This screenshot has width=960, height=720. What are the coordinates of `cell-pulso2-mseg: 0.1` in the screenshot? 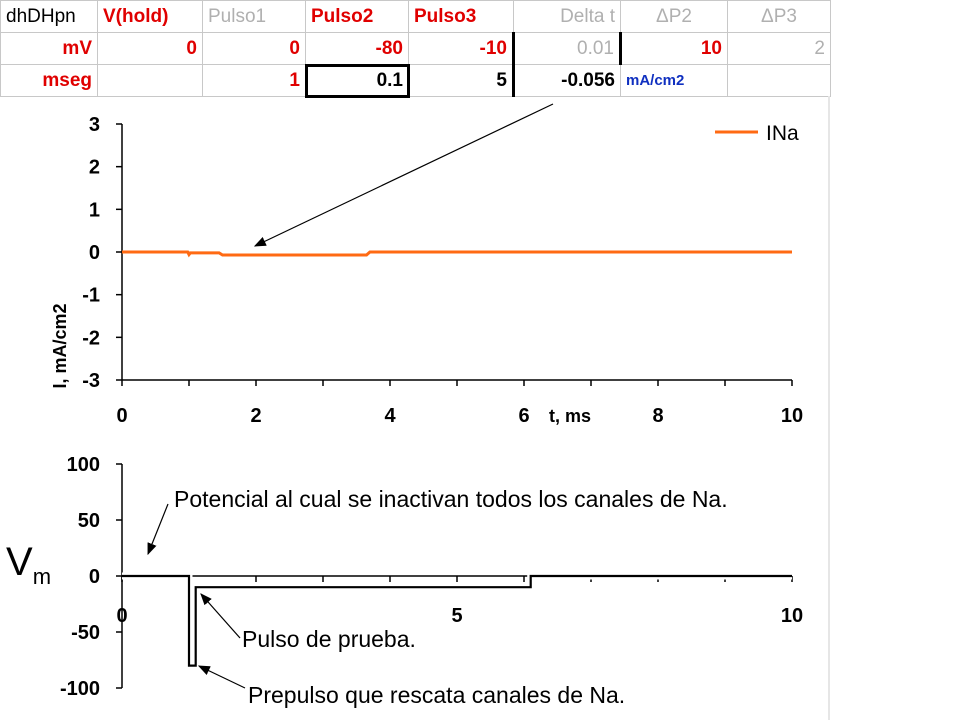 It's located at (357, 80).